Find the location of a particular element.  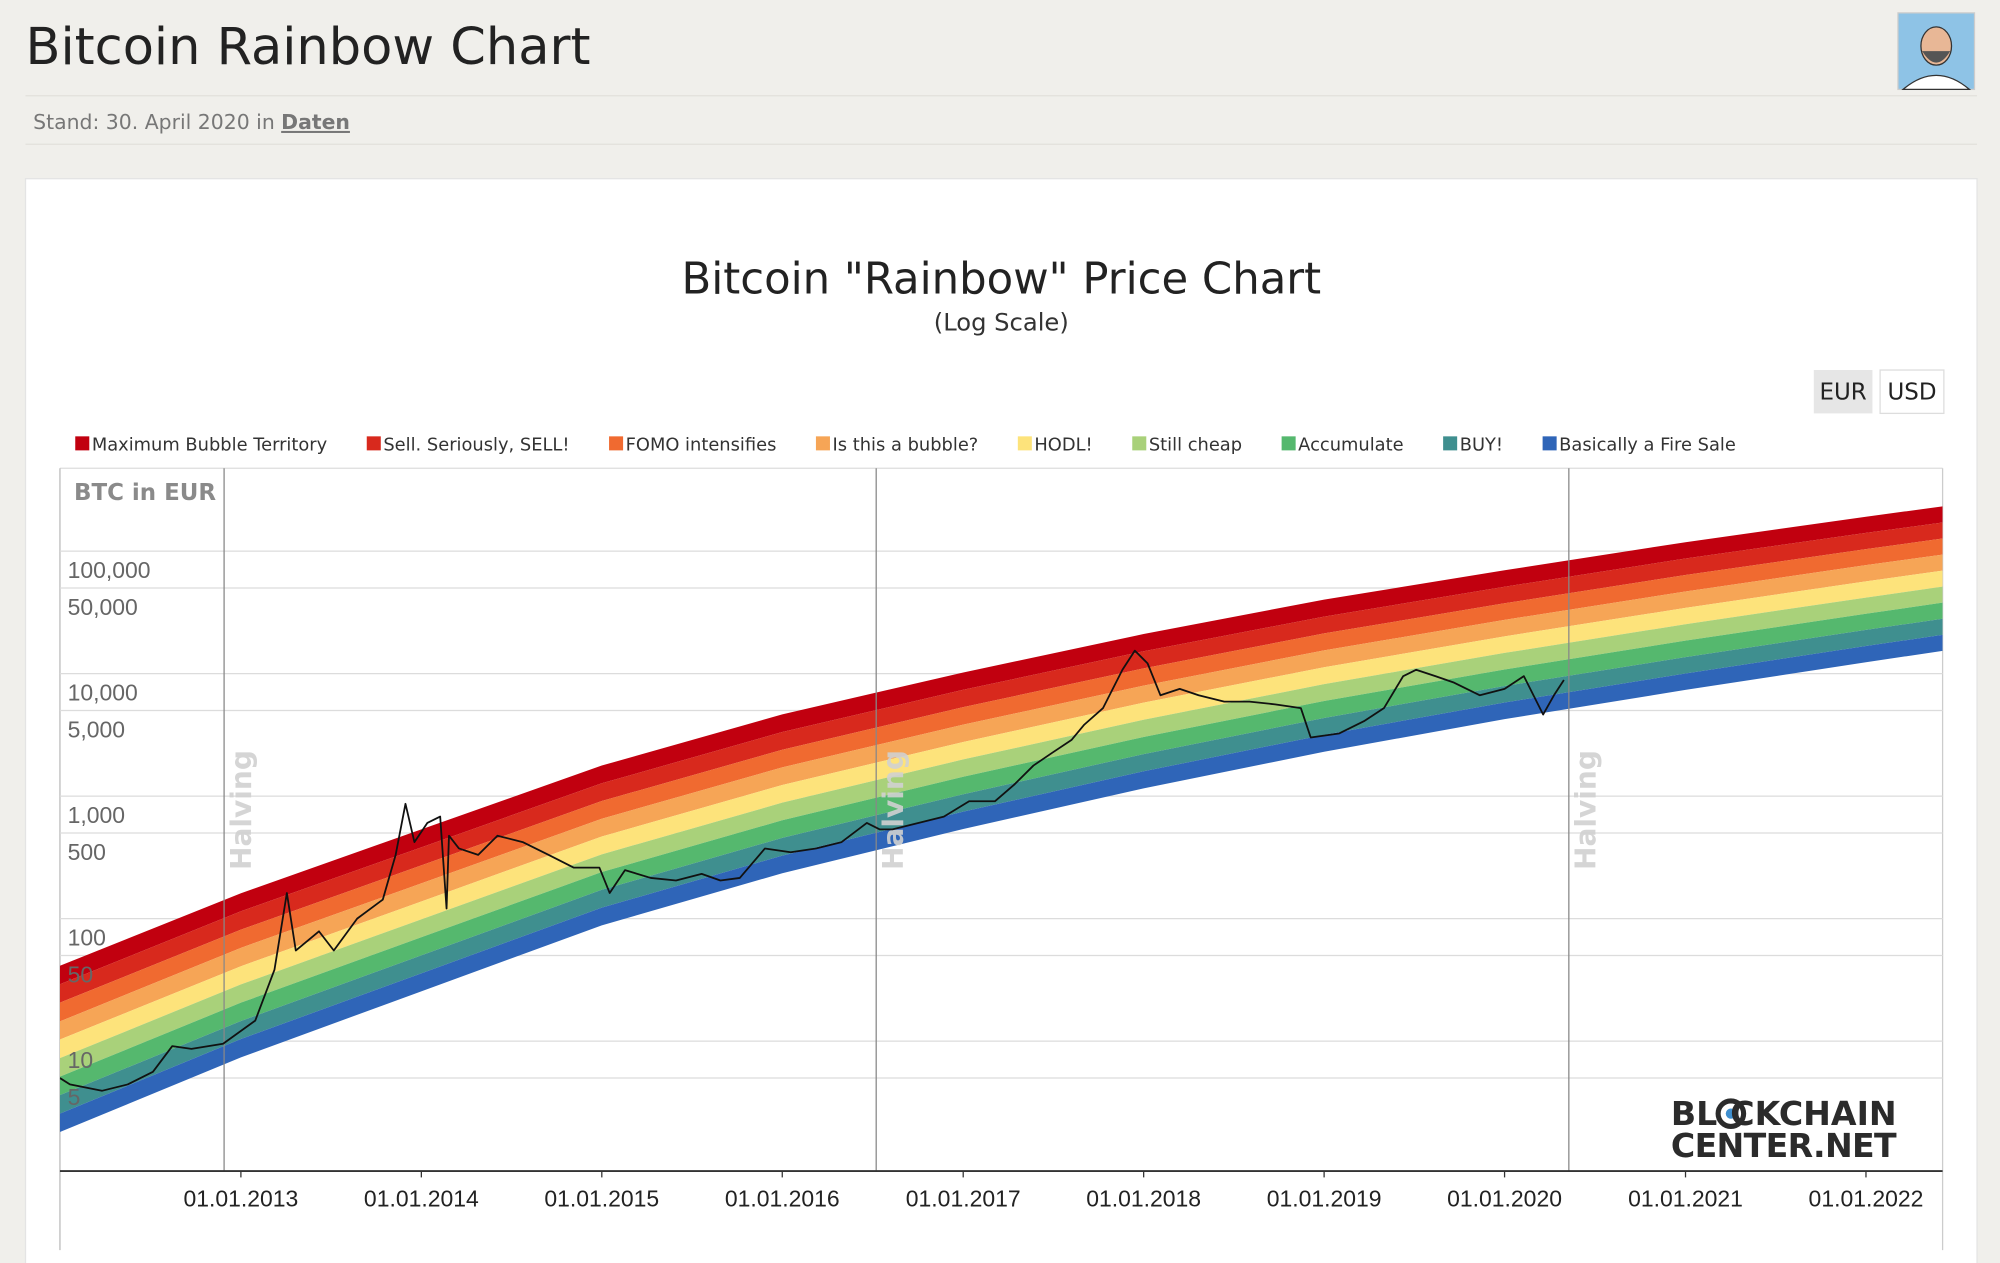

x-tick-label: 01.01.2018 is located at coordinates (1143, 1199).